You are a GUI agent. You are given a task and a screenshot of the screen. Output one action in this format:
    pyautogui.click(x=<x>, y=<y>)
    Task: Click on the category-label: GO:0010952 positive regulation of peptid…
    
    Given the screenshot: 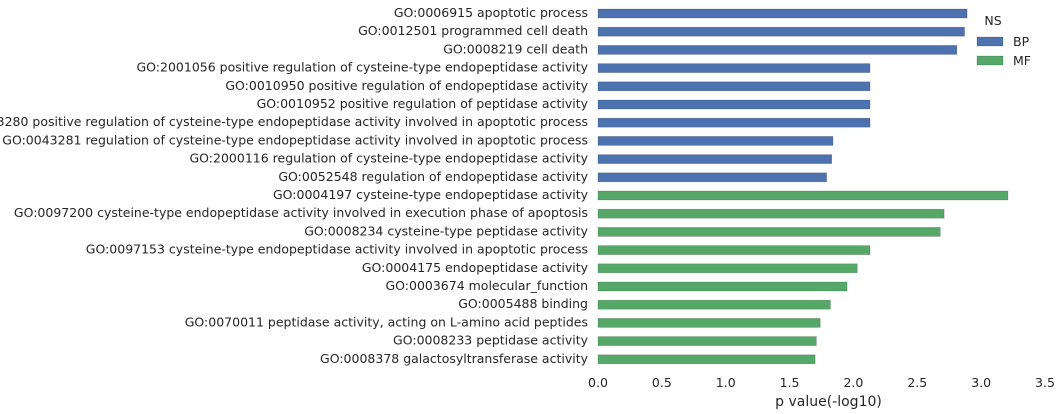 What is the action you would take?
    pyautogui.click(x=423, y=103)
    